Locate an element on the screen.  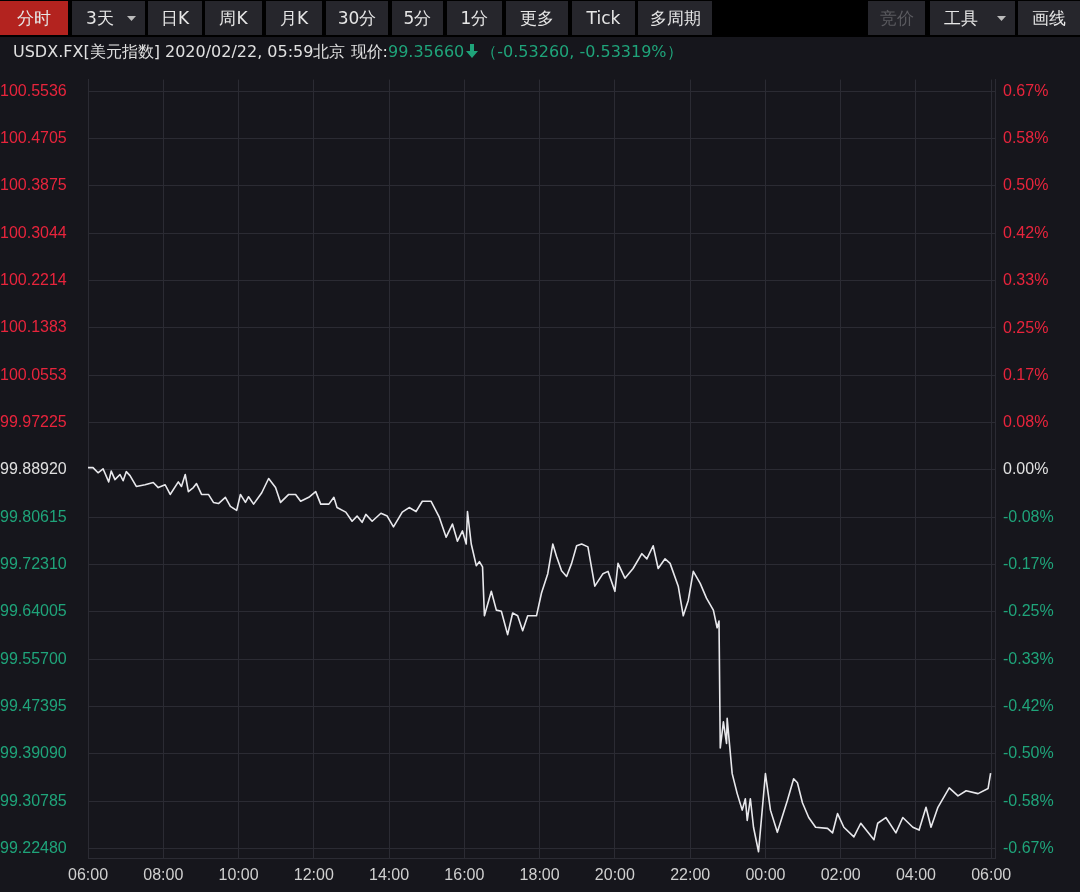
x-tick-label: 18:00 is located at coordinates (539, 875).